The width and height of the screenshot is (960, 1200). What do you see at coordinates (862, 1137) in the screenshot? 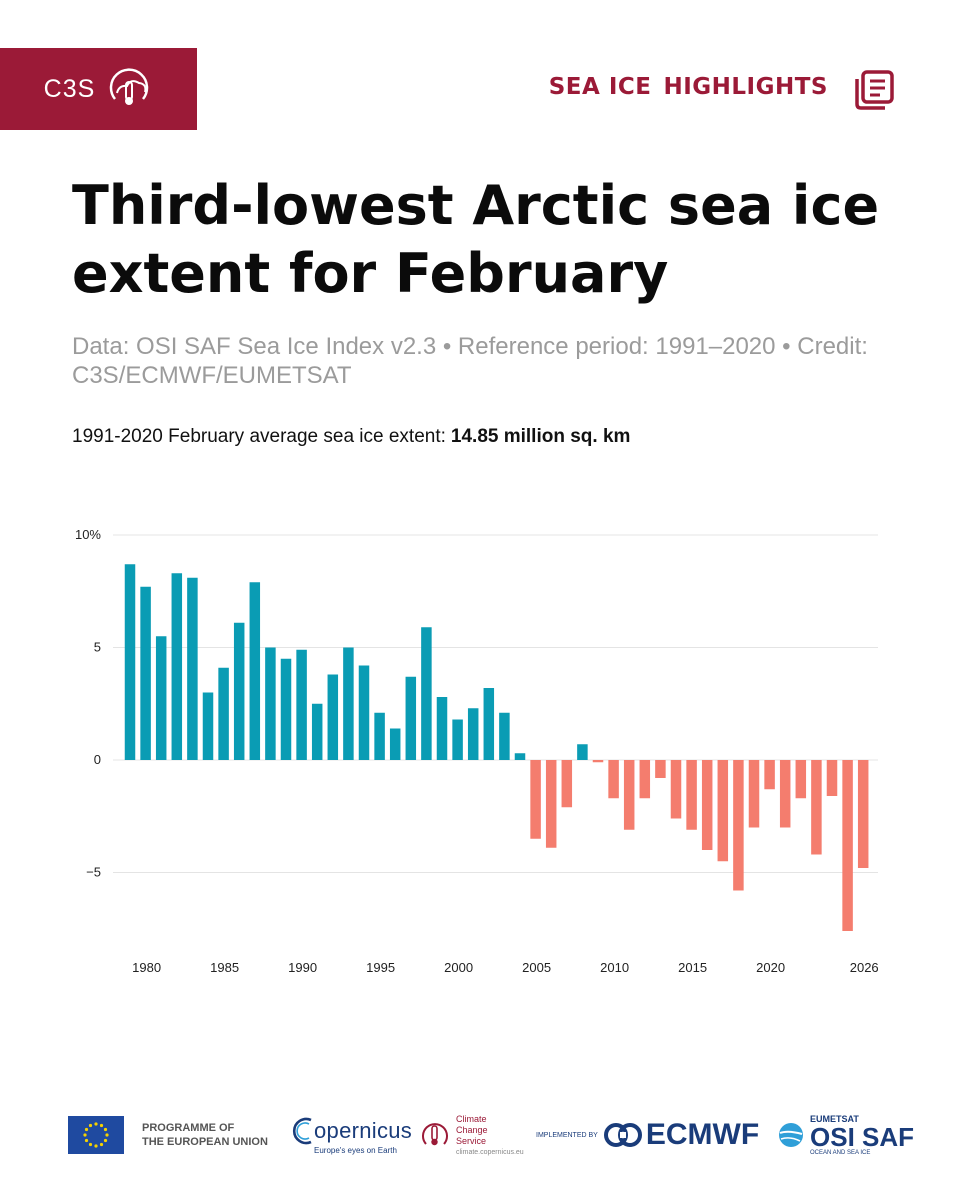
I see `osisaf-word: OSI SAF` at bounding box center [862, 1137].